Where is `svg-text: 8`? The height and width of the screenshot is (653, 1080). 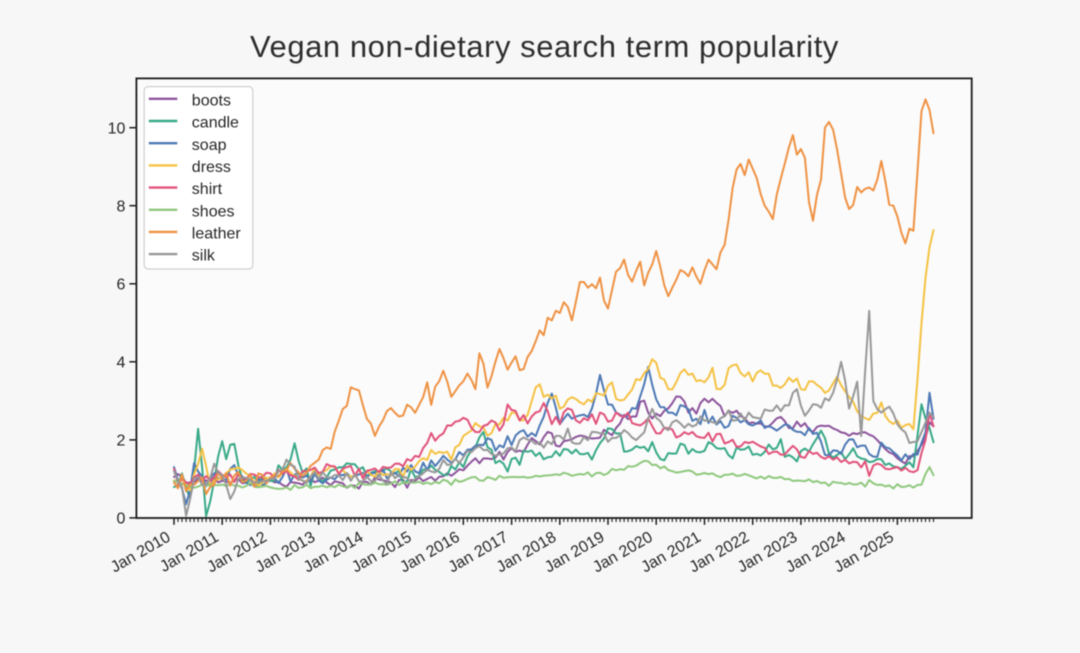
svg-text: 8 is located at coordinates (120, 206).